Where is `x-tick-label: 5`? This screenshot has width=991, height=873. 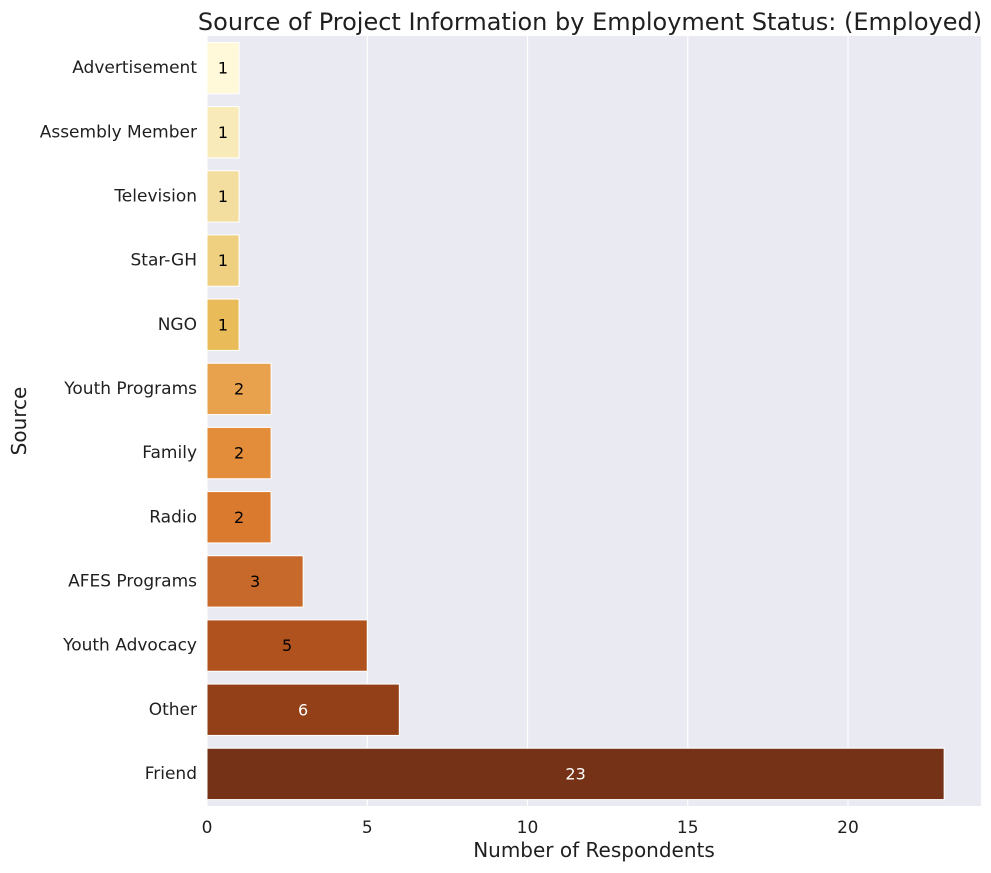
x-tick-label: 5 is located at coordinates (367, 828).